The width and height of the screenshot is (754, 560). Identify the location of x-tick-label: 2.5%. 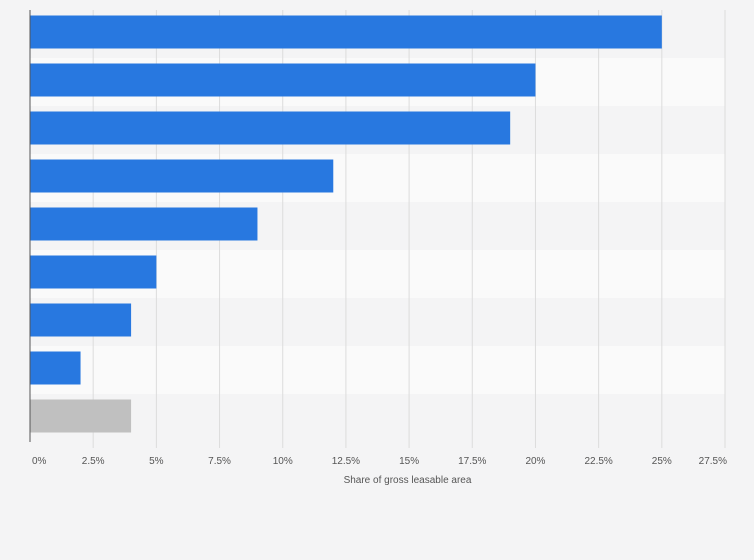
(93, 461).